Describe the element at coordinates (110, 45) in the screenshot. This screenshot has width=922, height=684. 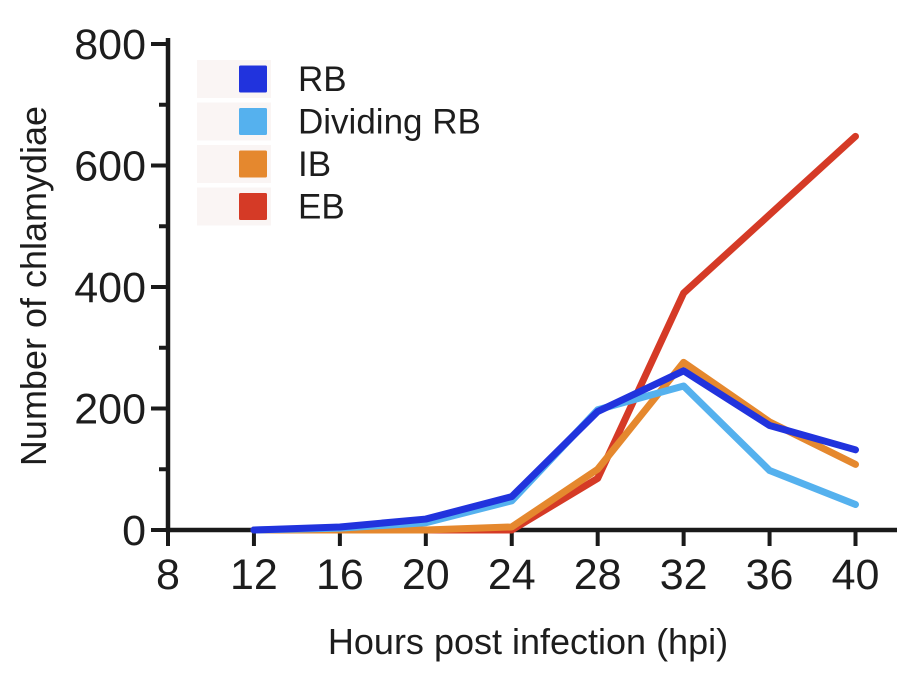
I see `y-tick-label: 800` at that location.